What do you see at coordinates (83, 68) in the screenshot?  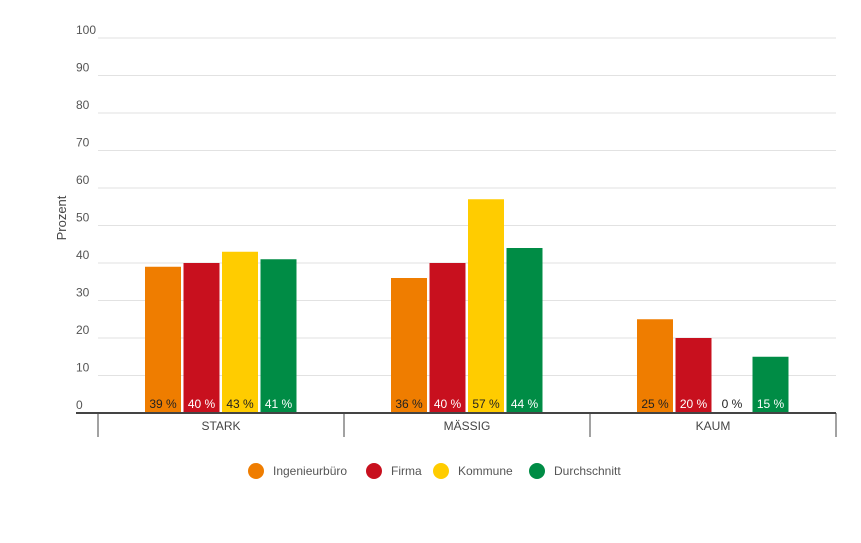 I see `y-tick-label: 90` at bounding box center [83, 68].